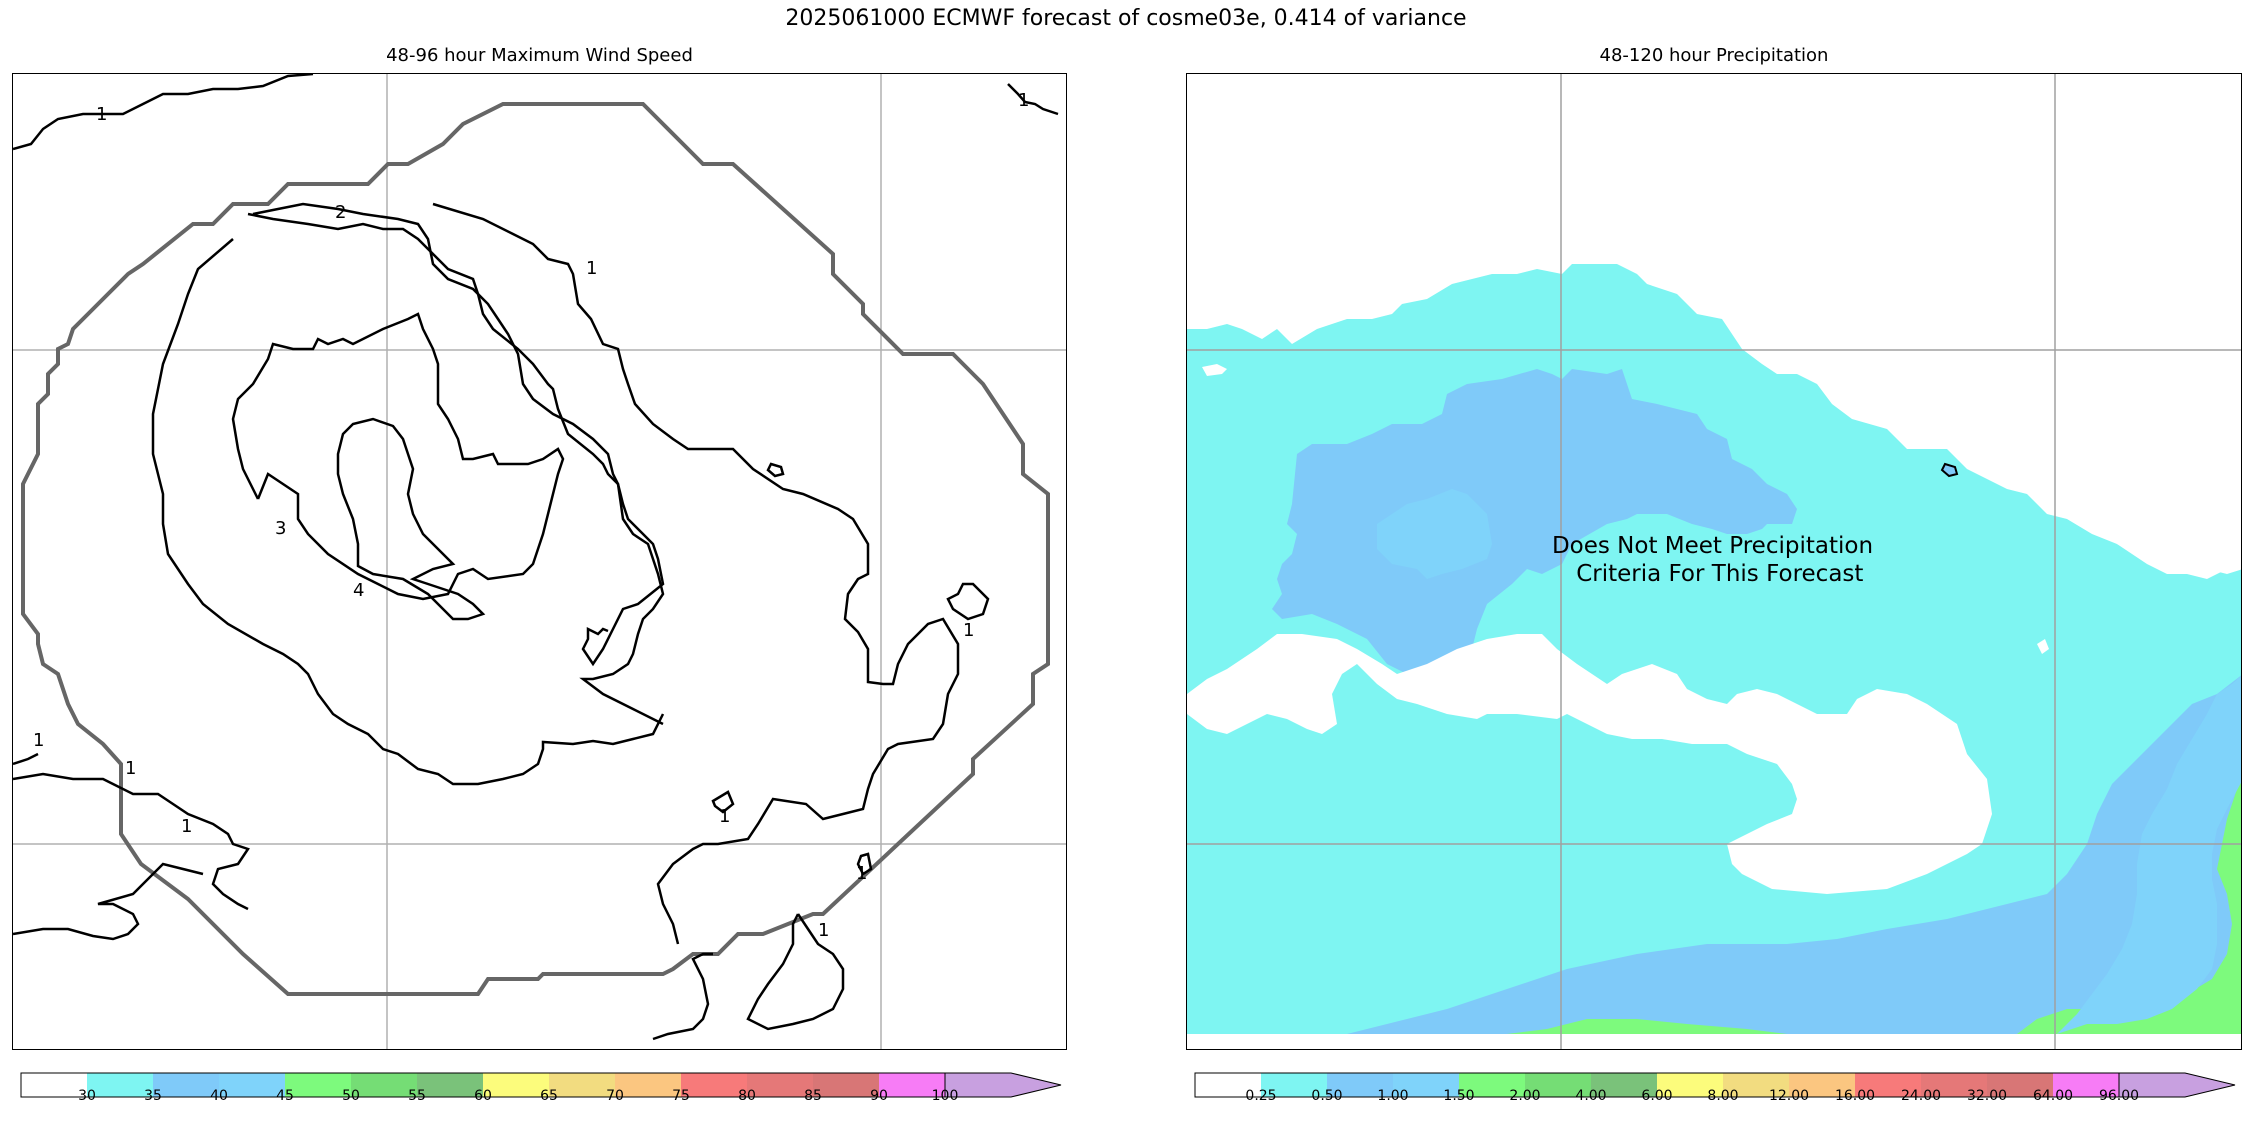 The image size is (2252, 1134). I want to click on precip-gap-east, so click(1944, 409).